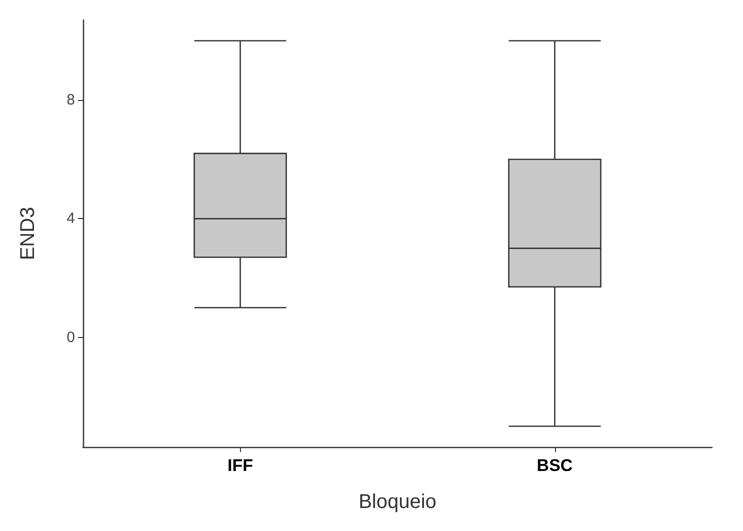 Image resolution: width=743 pixels, height=531 pixels. Describe the element at coordinates (70, 337) in the screenshot. I see `y-tick-label: 0` at that location.